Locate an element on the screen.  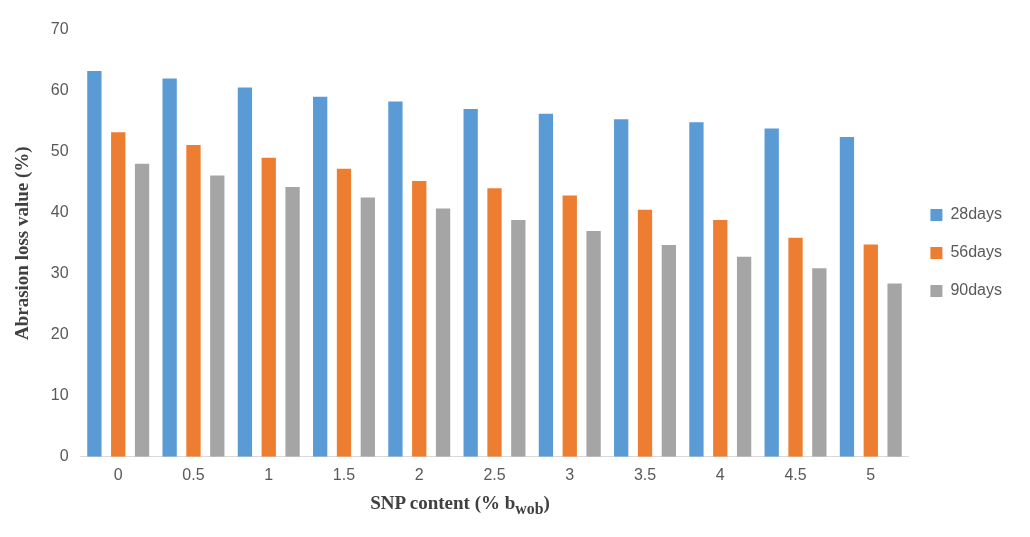
x-tick-label: 5 is located at coordinates (871, 474).